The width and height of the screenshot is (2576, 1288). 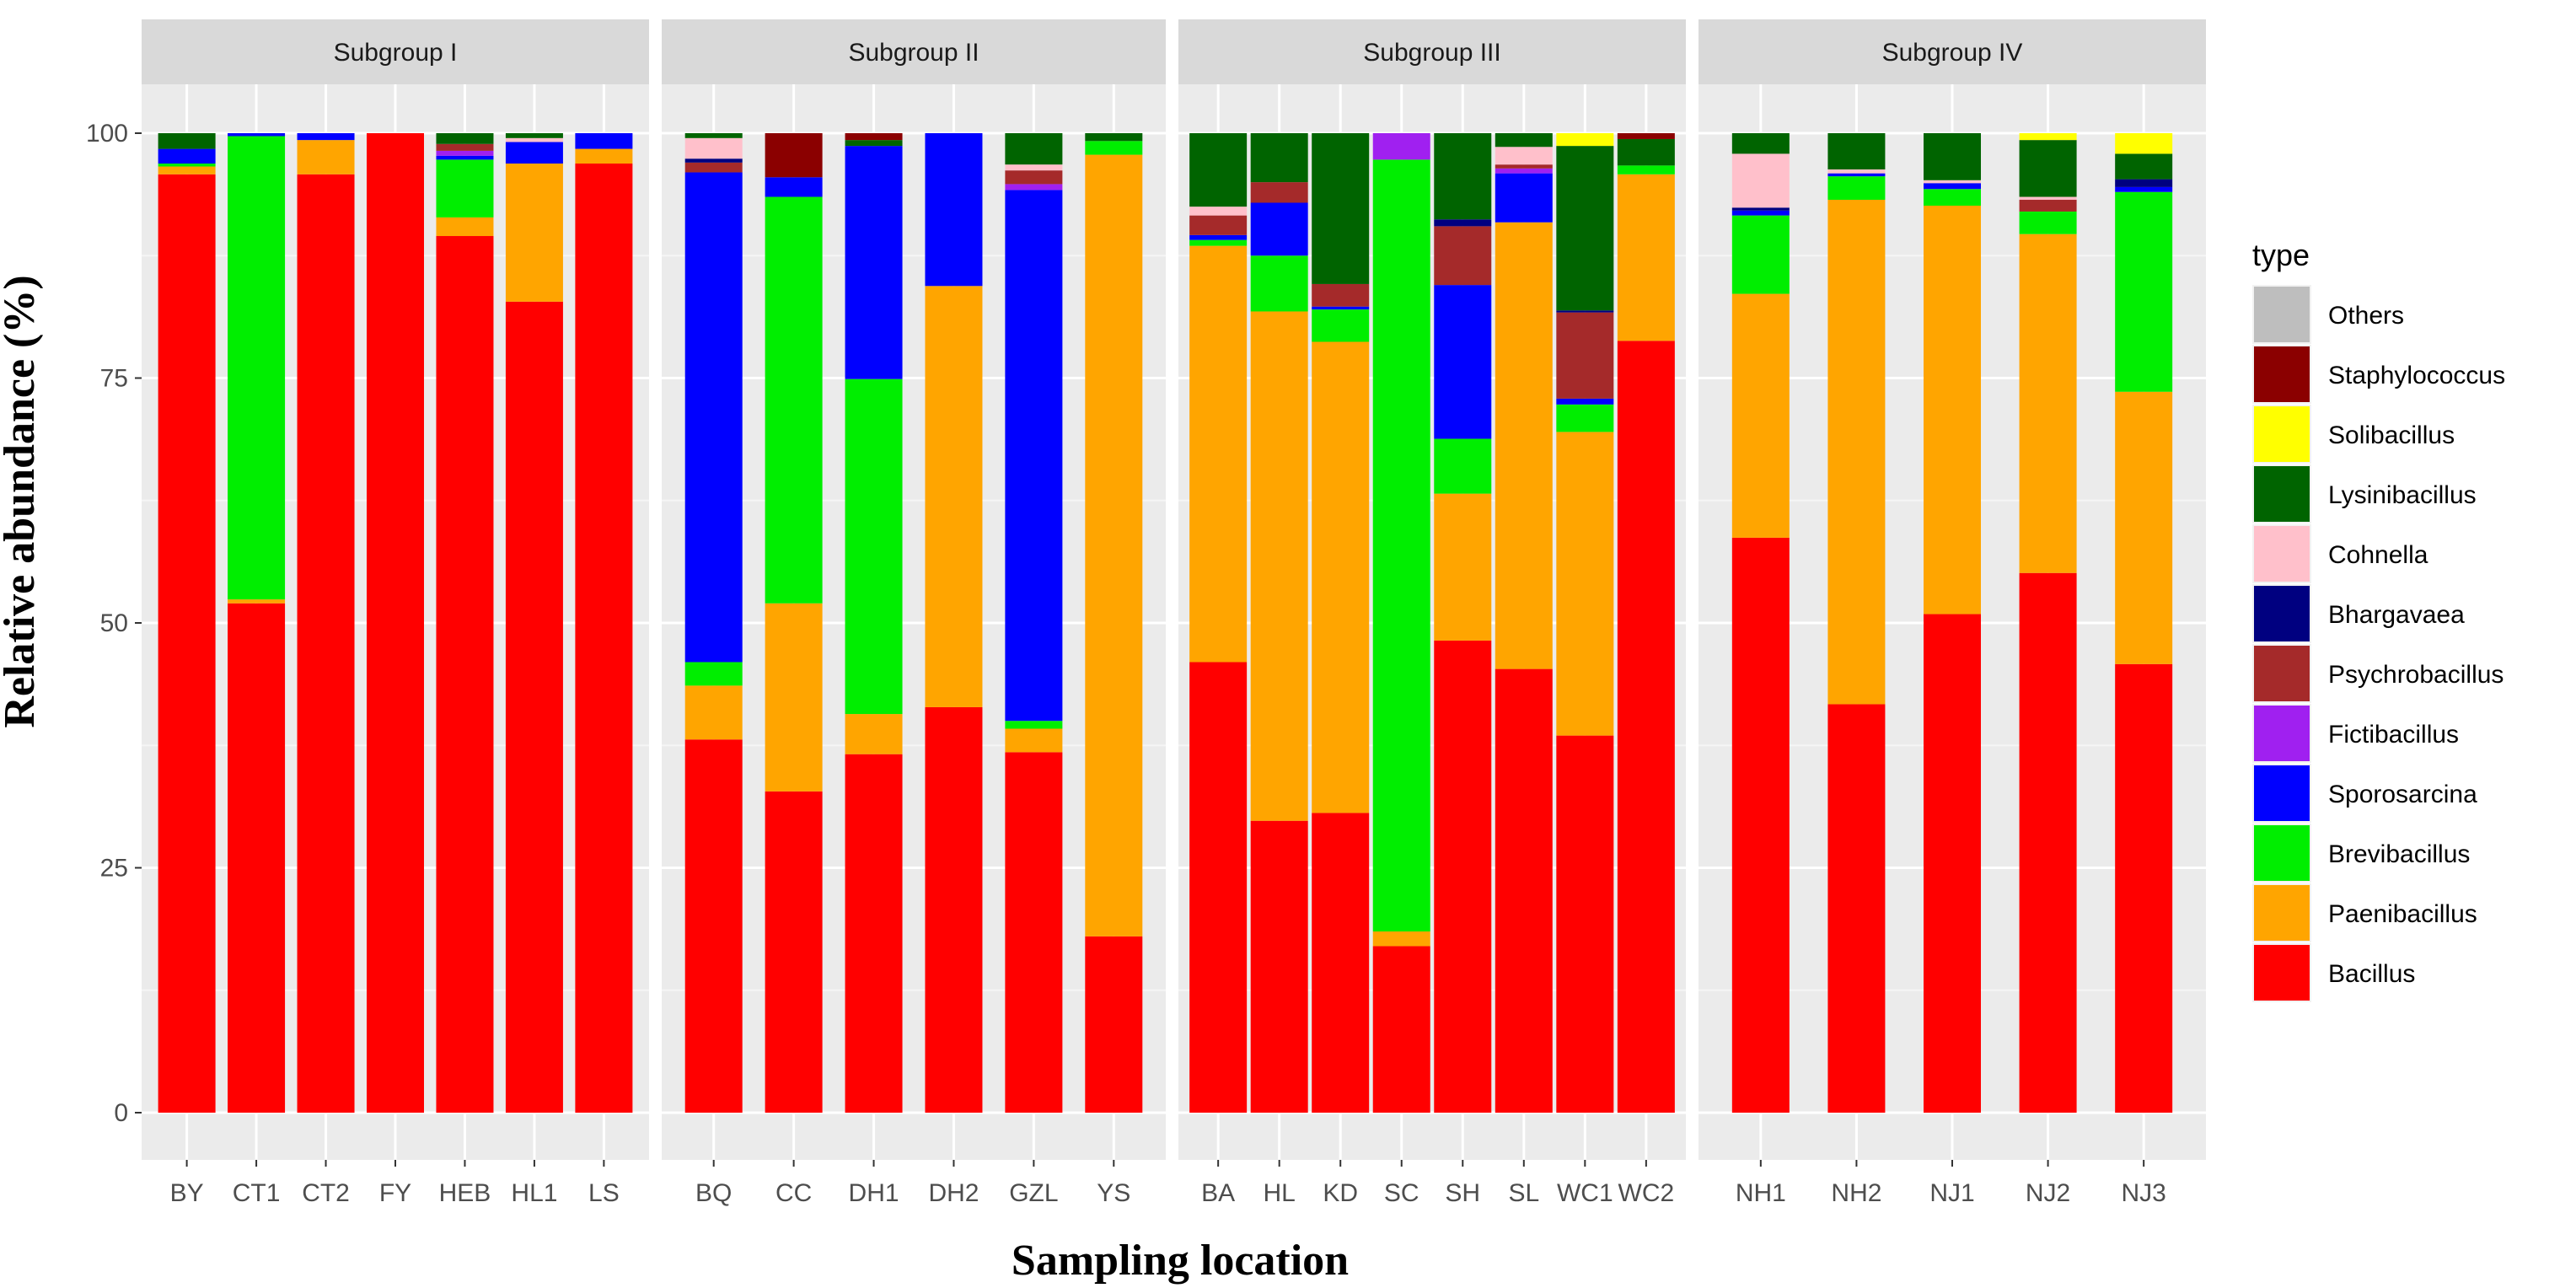 I want to click on legend-title: type, so click(x=2281, y=255).